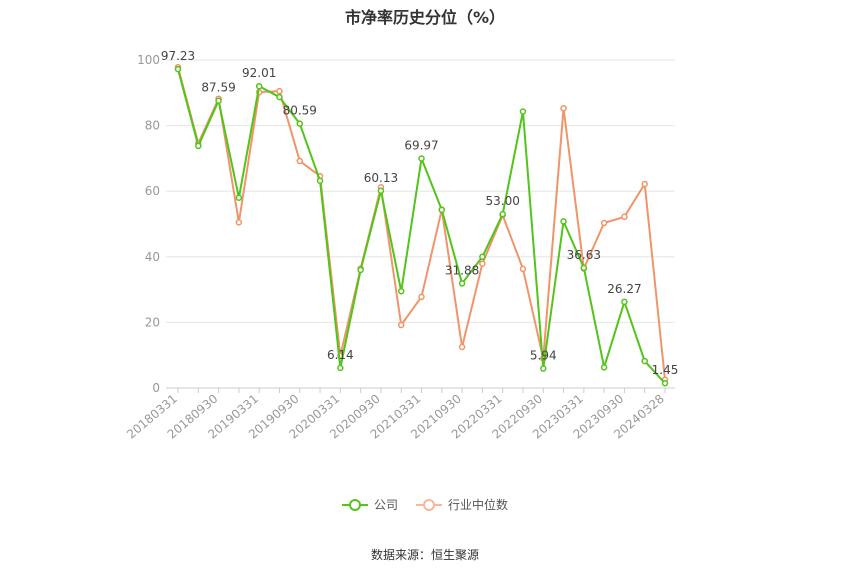  I want to click on legend: 公司 行业中位数, so click(425, 504).